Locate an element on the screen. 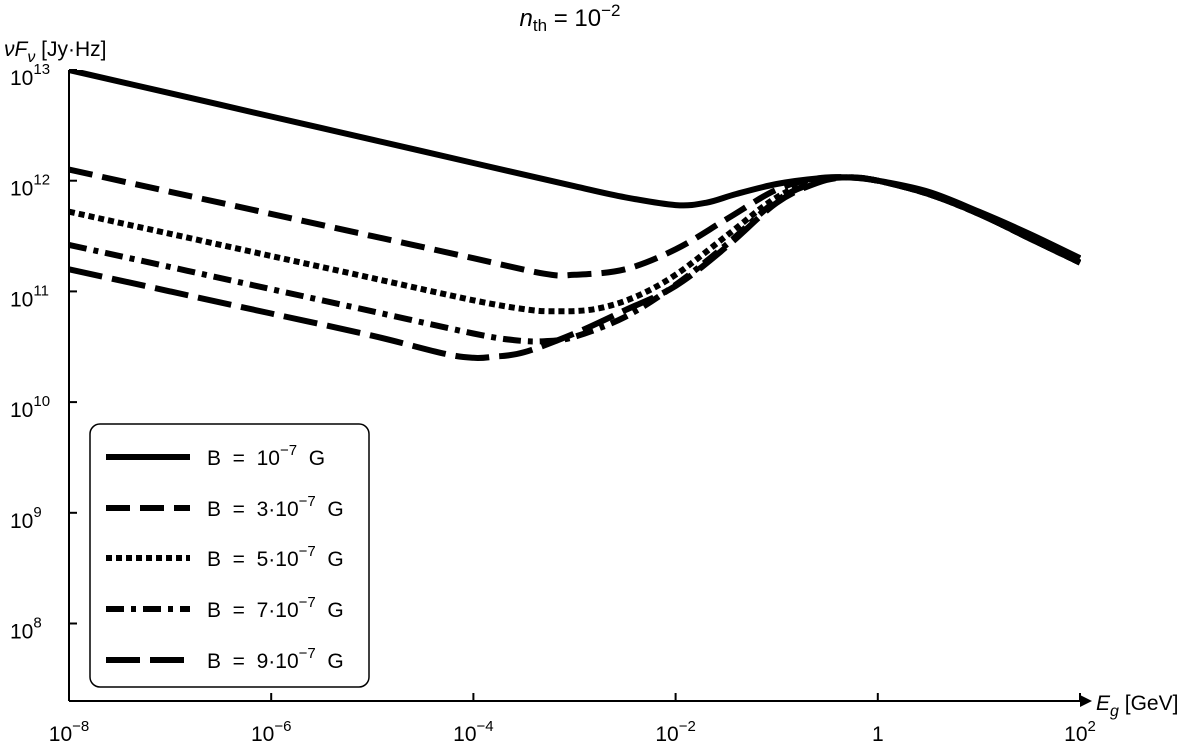  legend-label-4: B = 7·10−7 G is located at coordinates (275, 608).